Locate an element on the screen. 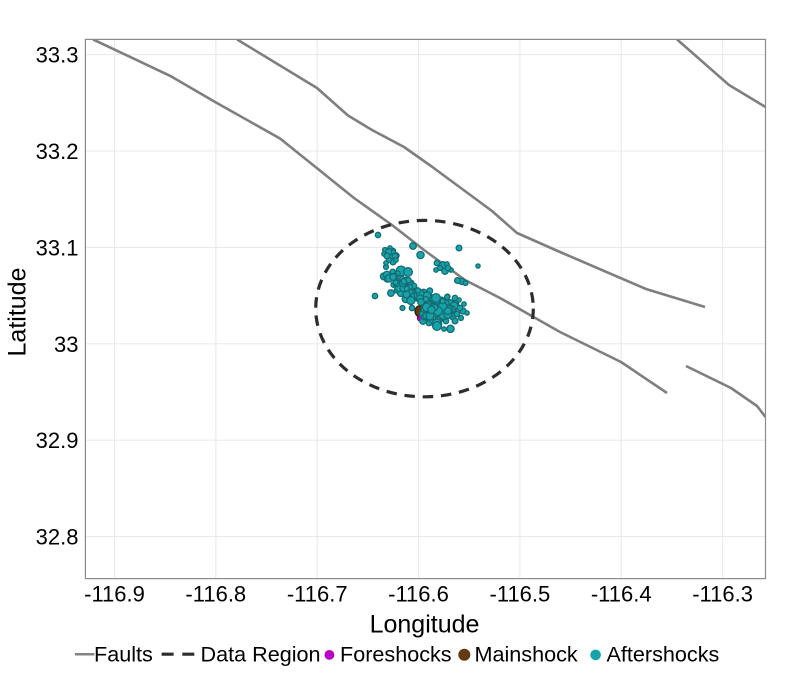 The height and width of the screenshot is (675, 800). svg-text: 32.9 is located at coordinates (57, 440).